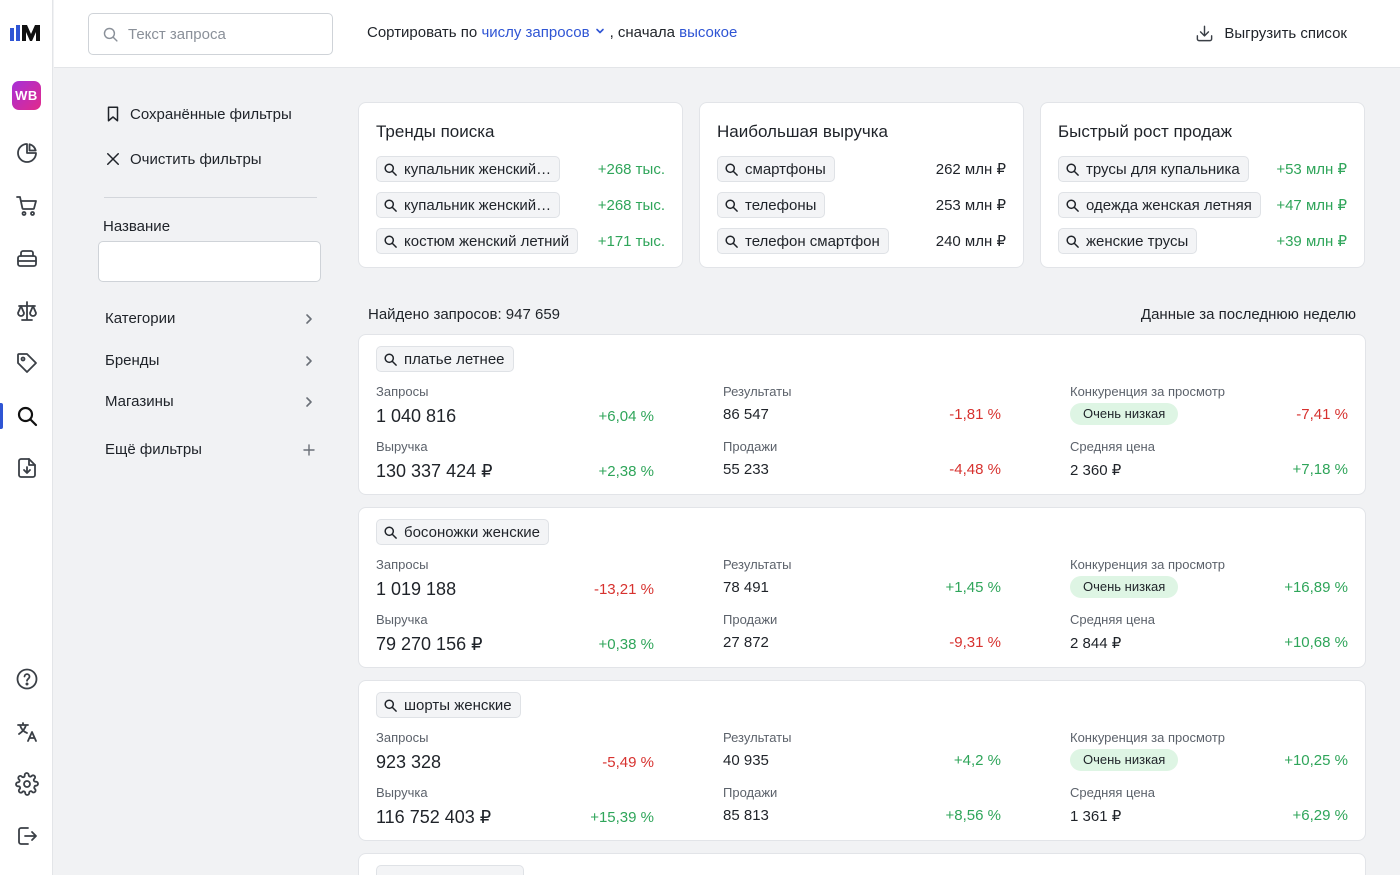  I want to click on query-chip, so click(450, 870).